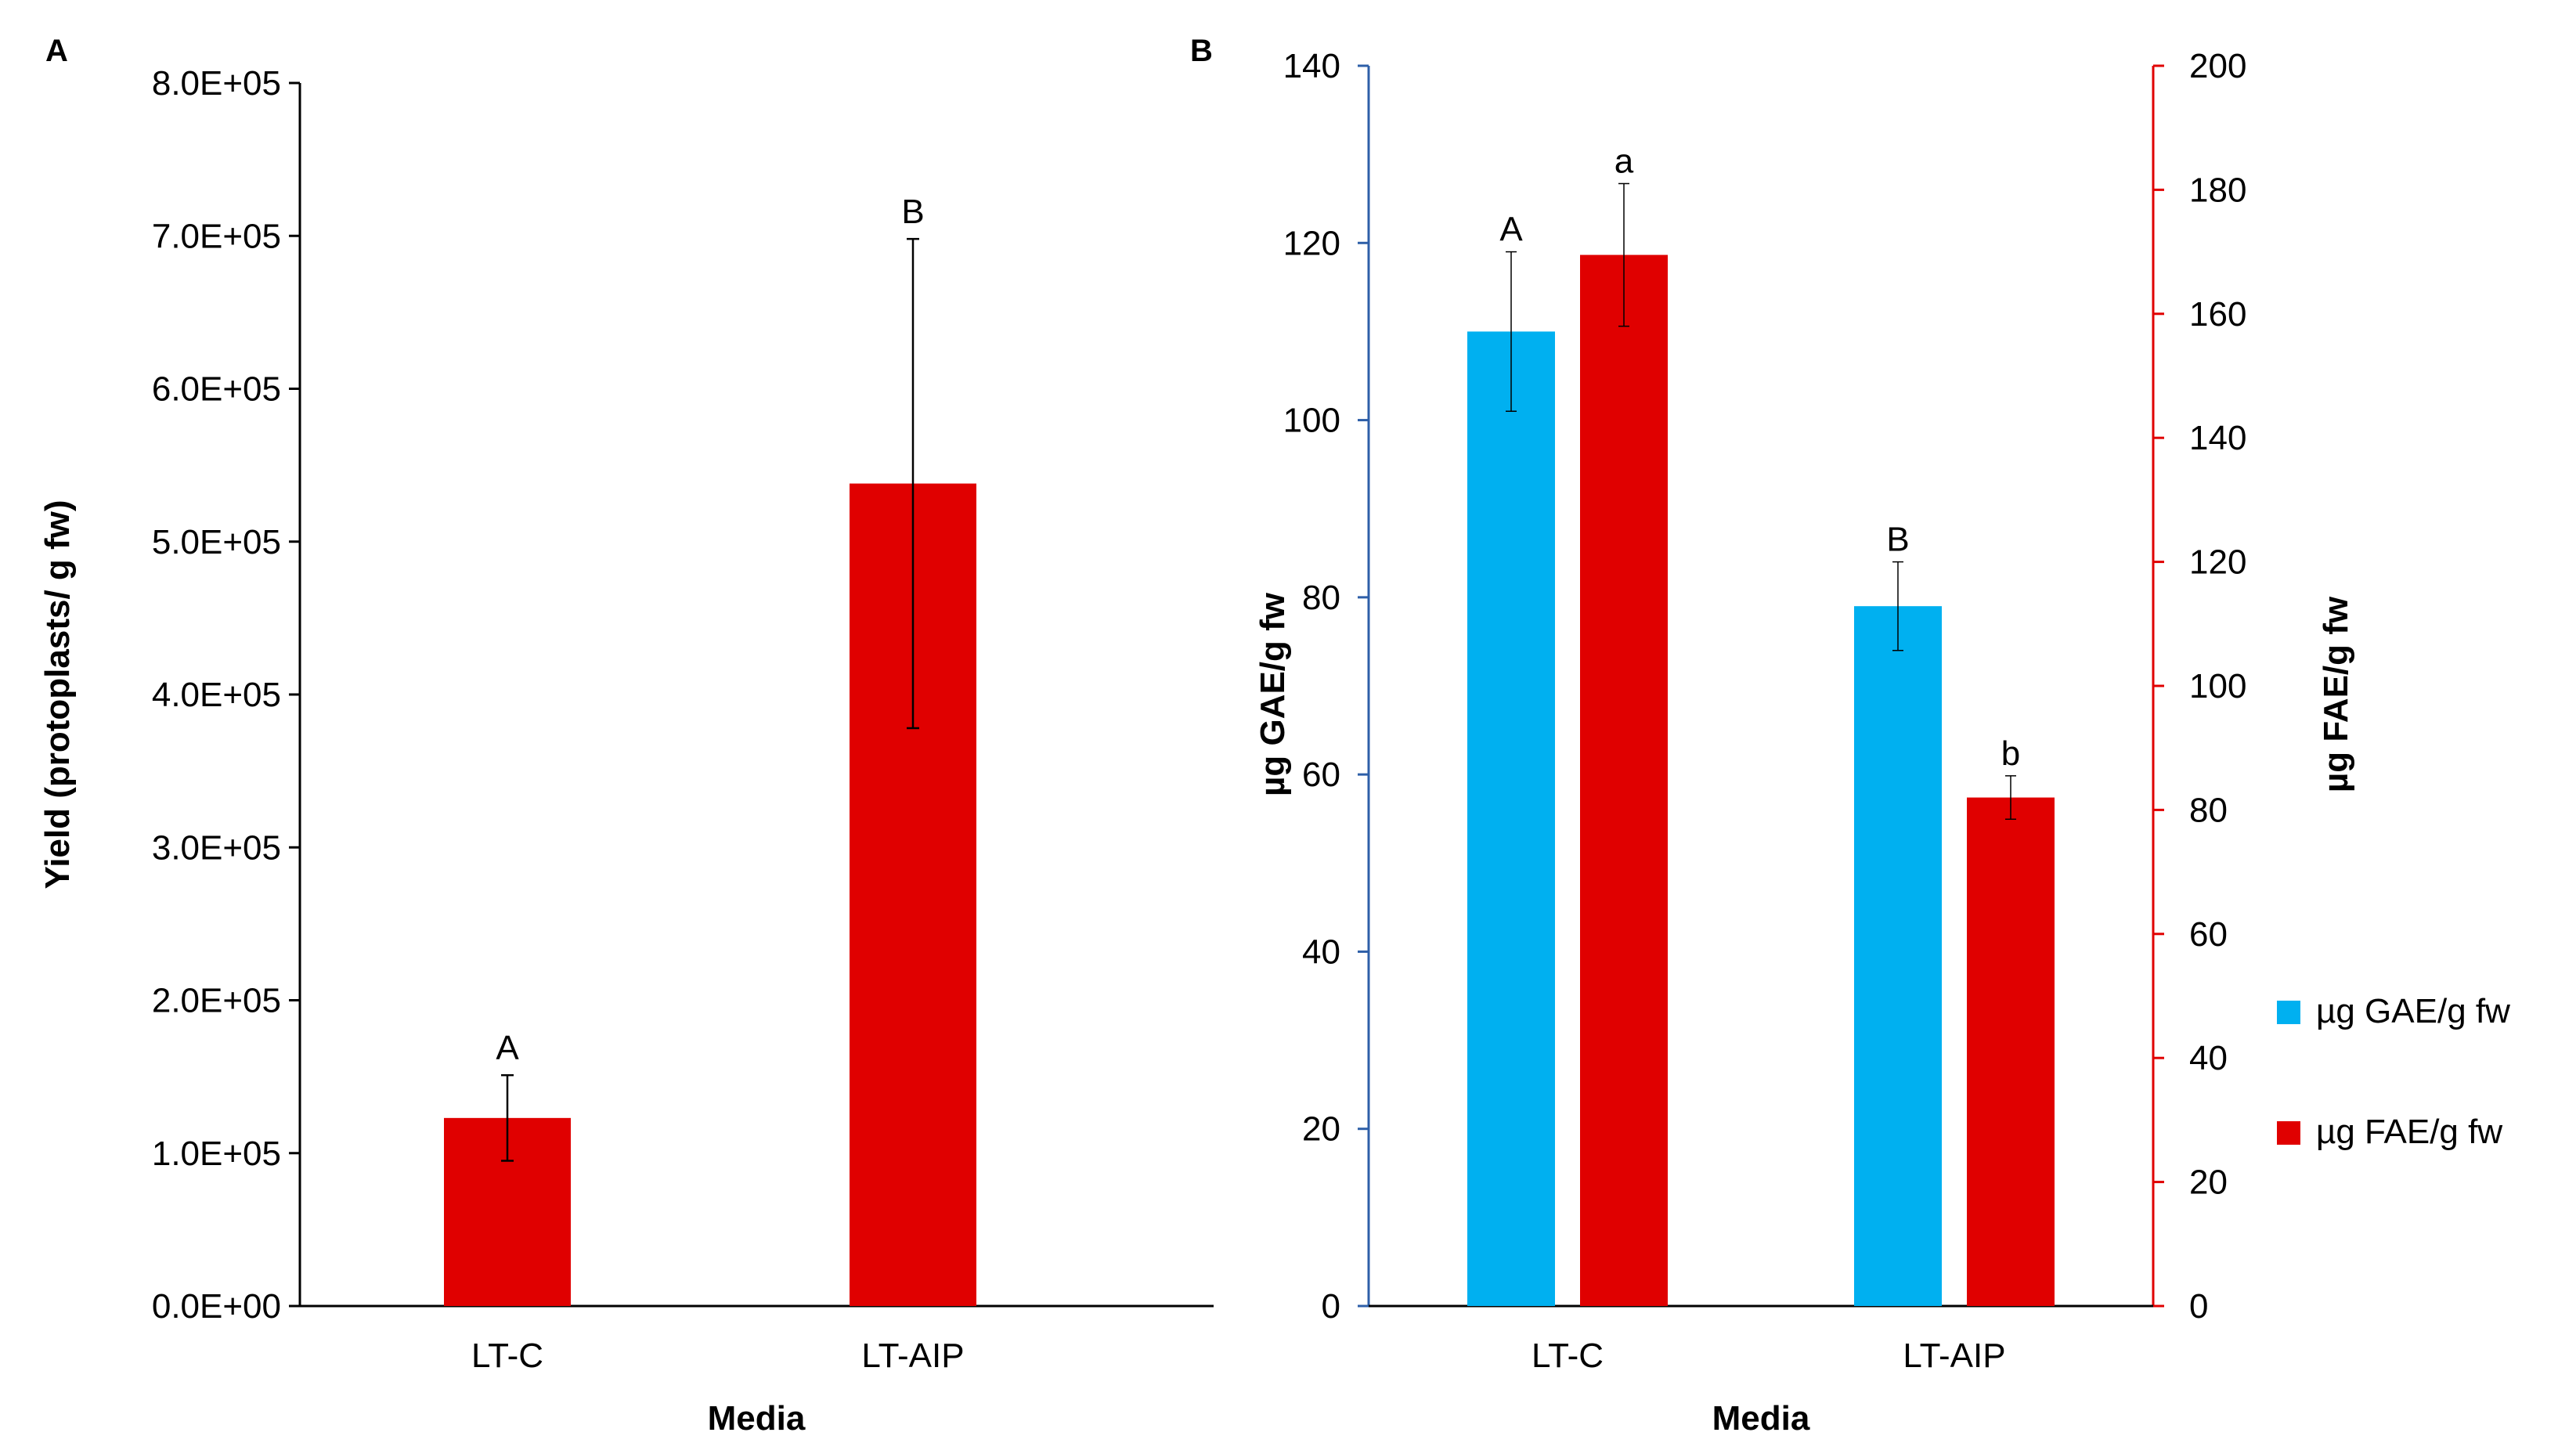 The height and width of the screenshot is (1454, 2576). I want to click on panel-b-right-y-tick-label: 140, so click(2217, 438).